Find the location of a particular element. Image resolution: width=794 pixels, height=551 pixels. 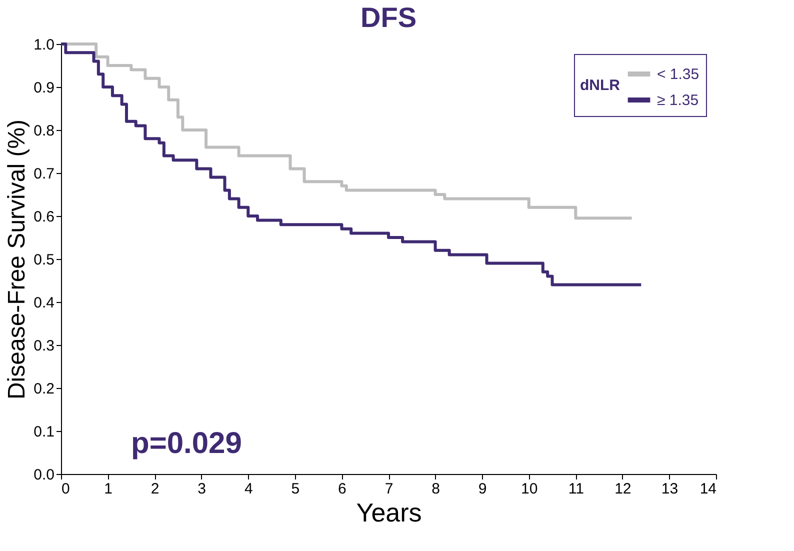

chart-title: DFS is located at coordinates (388, 17).